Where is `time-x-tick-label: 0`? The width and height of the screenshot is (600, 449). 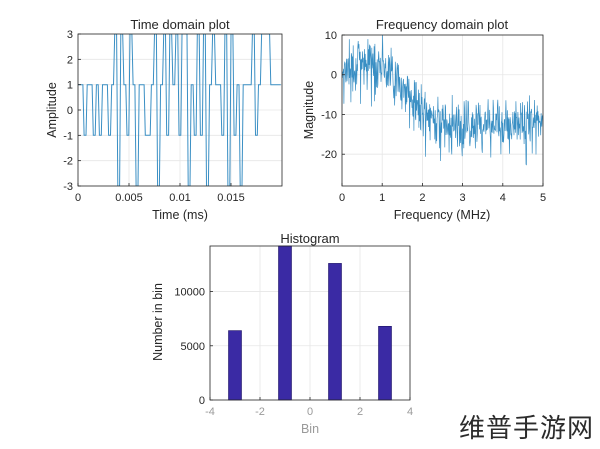 time-x-tick-label: 0 is located at coordinates (78, 198).